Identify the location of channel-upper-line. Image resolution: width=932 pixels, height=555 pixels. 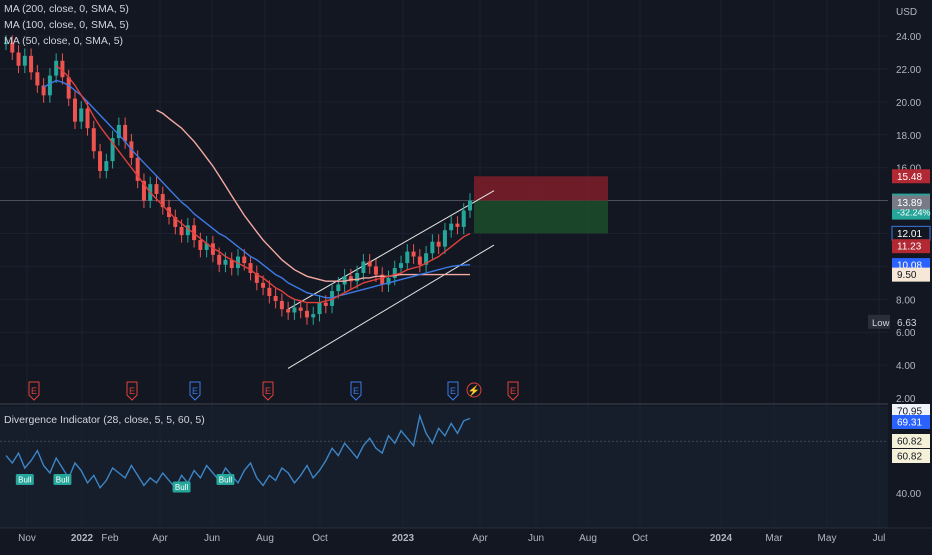
(391, 250).